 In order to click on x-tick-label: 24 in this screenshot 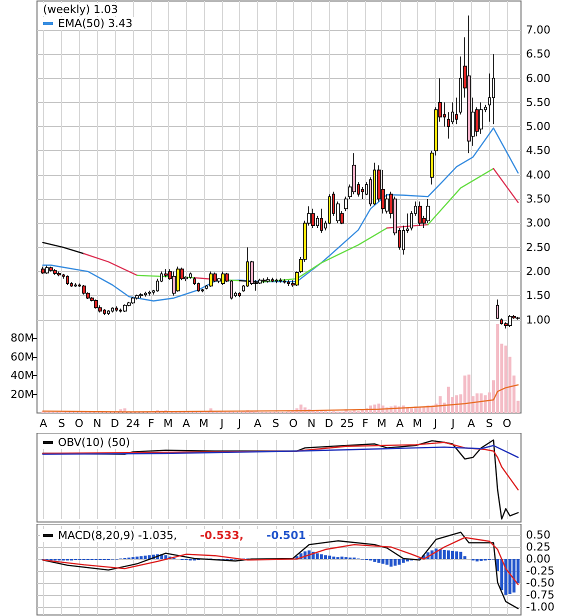, I will do `click(133, 423)`.